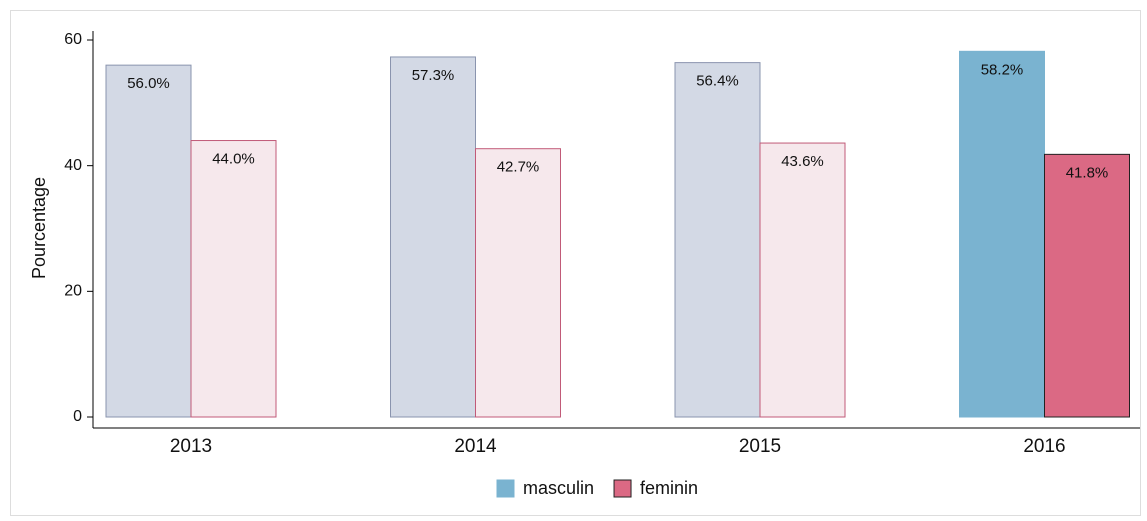 This screenshot has height=521, width=1147. What do you see at coordinates (1087, 172) in the screenshot?
I see `value-label: 41.8%` at bounding box center [1087, 172].